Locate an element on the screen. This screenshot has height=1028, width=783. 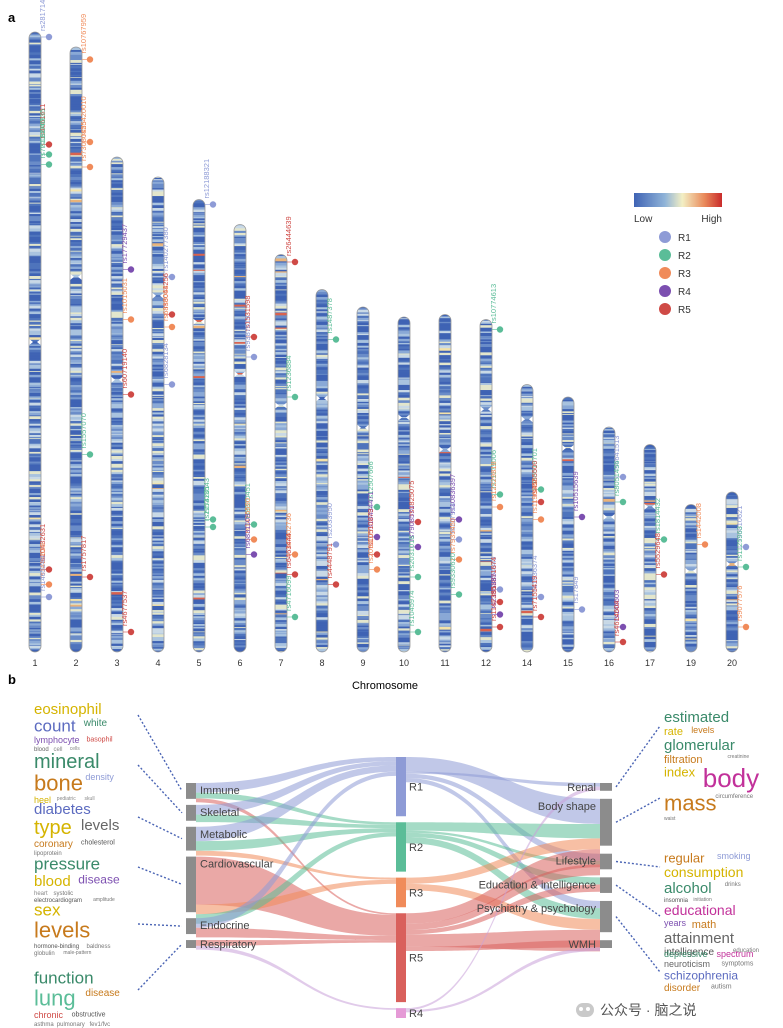
snp-marker: rs12229818 is located at coordinates (496, 486).